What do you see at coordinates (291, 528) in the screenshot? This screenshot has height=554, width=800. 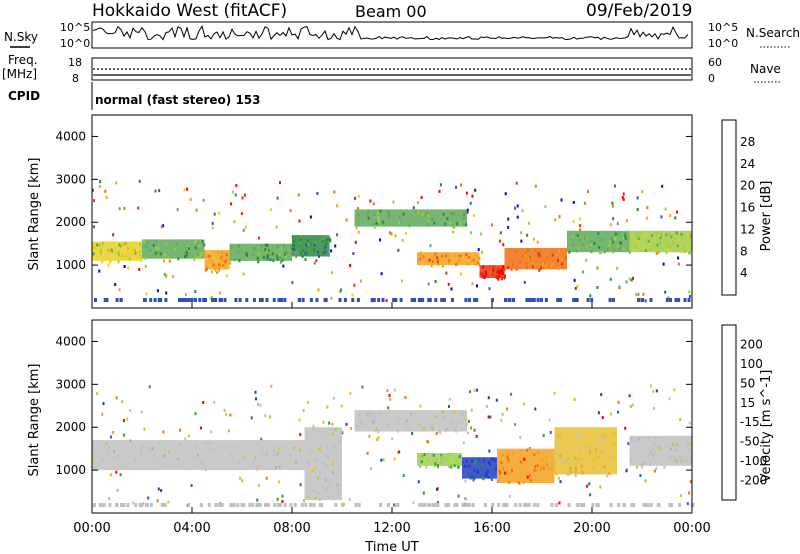 I see `x-tick-label: 08:00` at bounding box center [291, 528].